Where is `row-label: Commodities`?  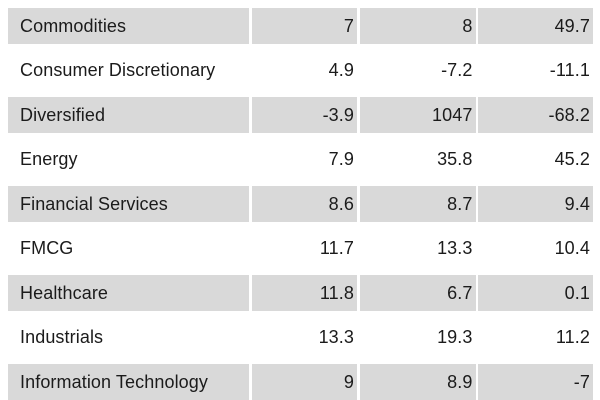
row-label: Commodities is located at coordinates (128, 26).